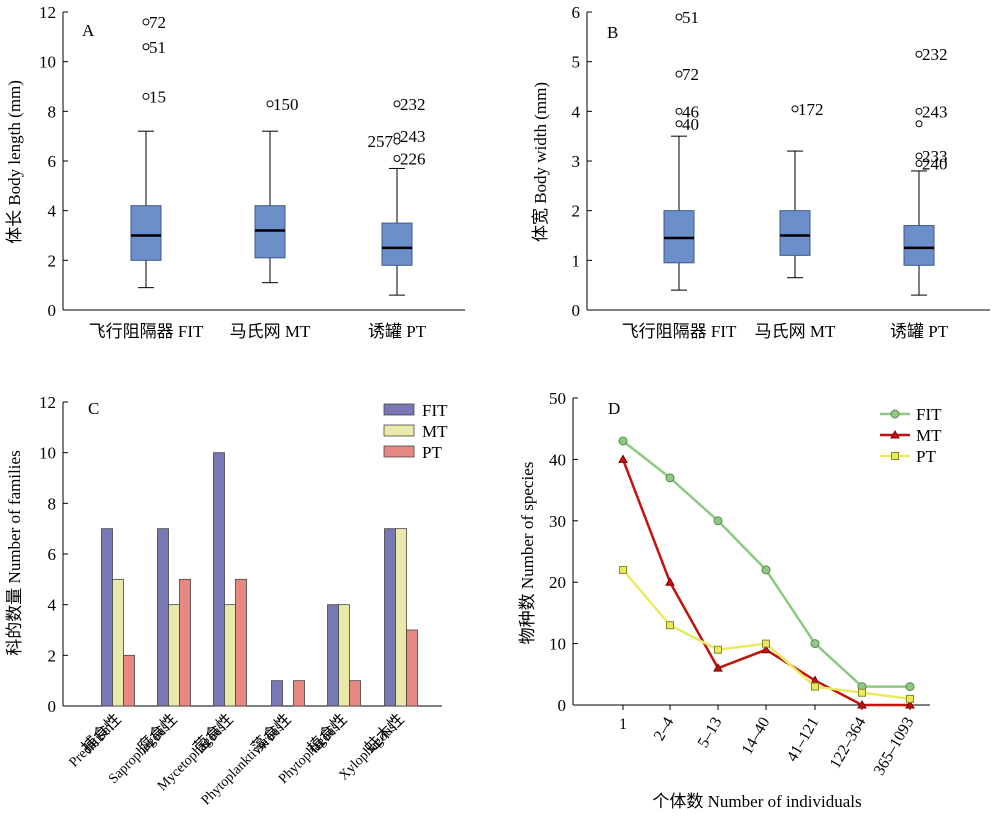 The height and width of the screenshot is (820, 1000). I want to click on outlier-label: 51, so click(690, 17).